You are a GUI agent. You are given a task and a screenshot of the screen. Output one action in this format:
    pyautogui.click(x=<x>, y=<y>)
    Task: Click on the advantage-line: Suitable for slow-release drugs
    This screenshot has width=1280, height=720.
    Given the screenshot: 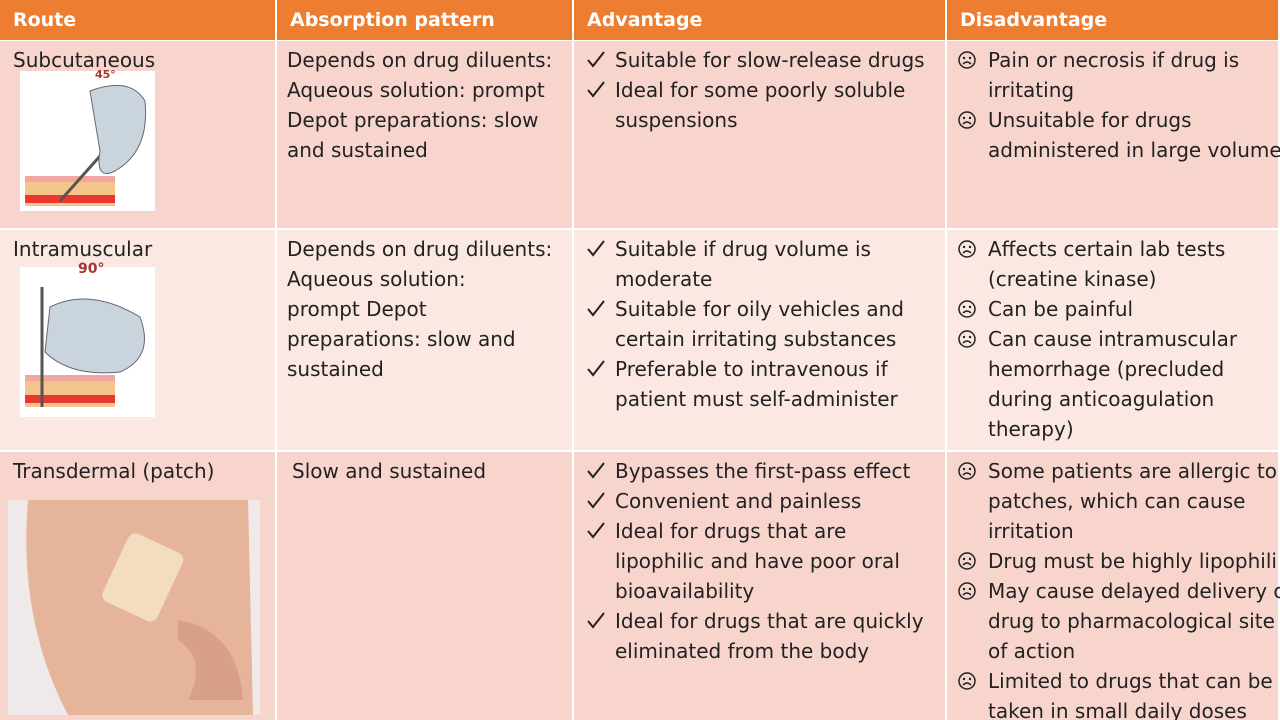 What is the action you would take?
    pyautogui.click(x=770, y=60)
    